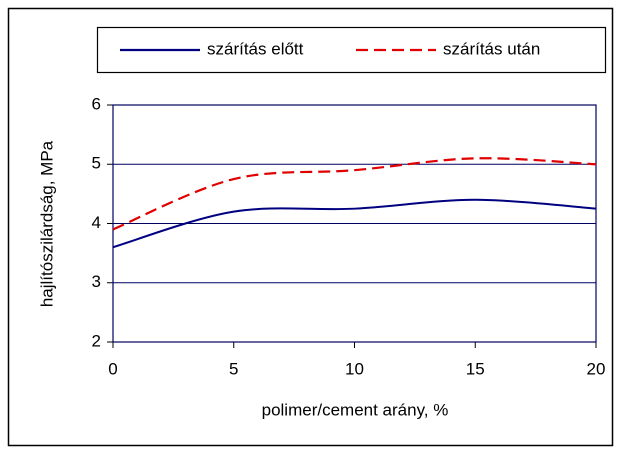 The height and width of the screenshot is (454, 621). Describe the element at coordinates (96, 281) in the screenshot. I see `y-tick-label: 3` at that location.